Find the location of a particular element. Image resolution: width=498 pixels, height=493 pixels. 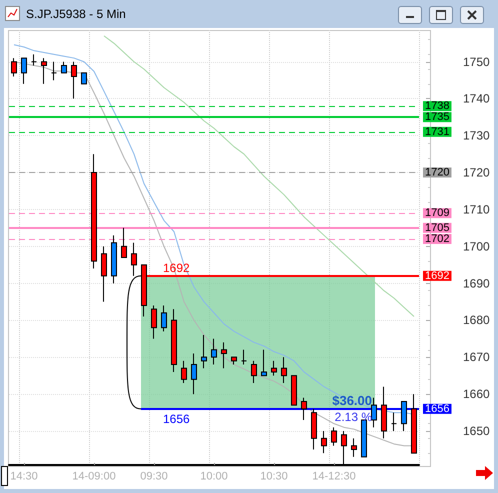

annotation: 1692 is located at coordinates (176, 267).